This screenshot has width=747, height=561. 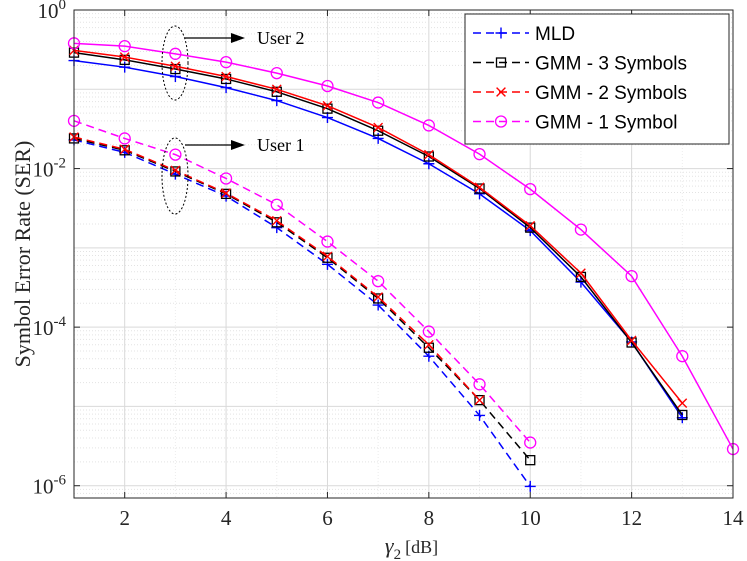 What do you see at coordinates (555, 34) in the screenshot?
I see `legend-label: MLD` at bounding box center [555, 34].